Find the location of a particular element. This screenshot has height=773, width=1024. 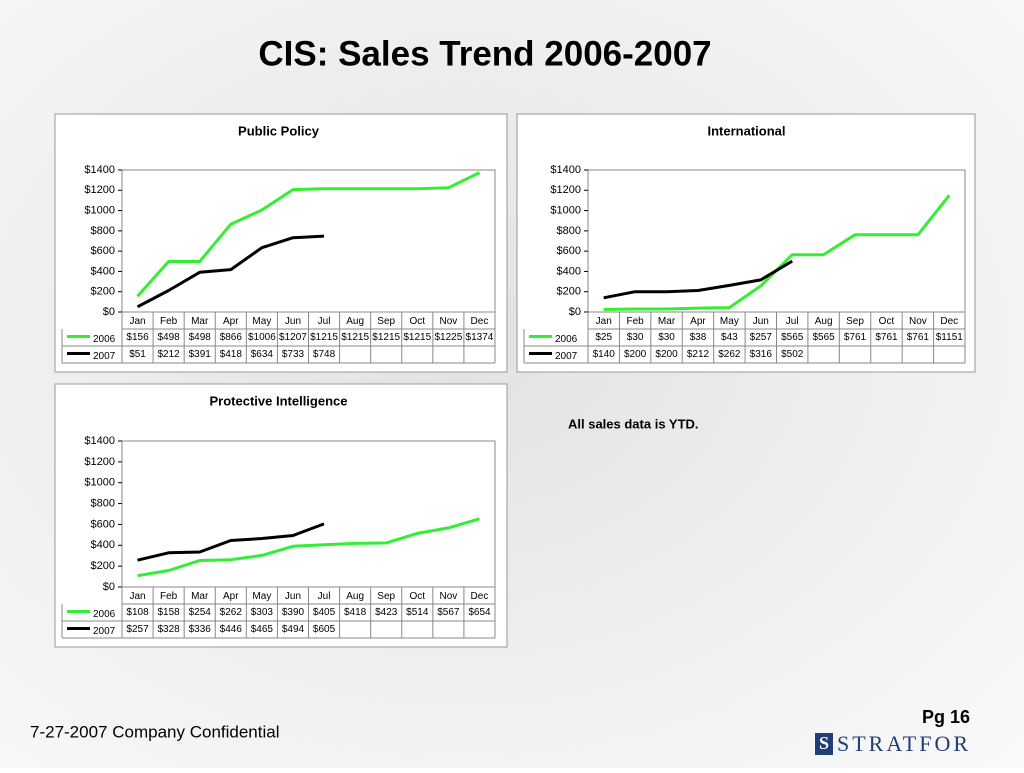

table-cell: $1207 is located at coordinates (293, 337).